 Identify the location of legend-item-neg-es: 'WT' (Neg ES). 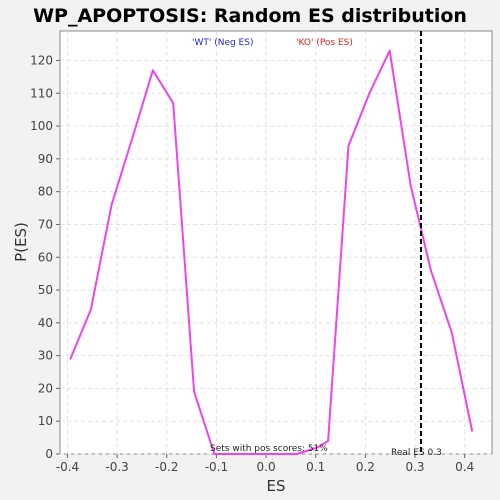
(222, 43).